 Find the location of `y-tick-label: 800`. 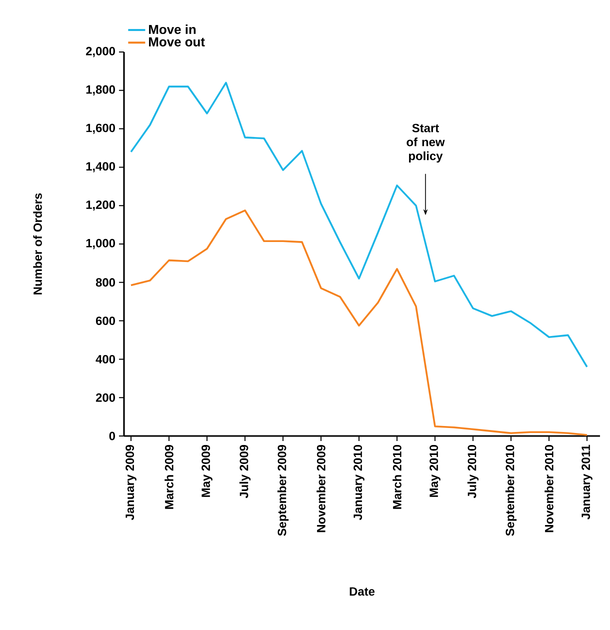

y-tick-label: 800 is located at coordinates (105, 282).